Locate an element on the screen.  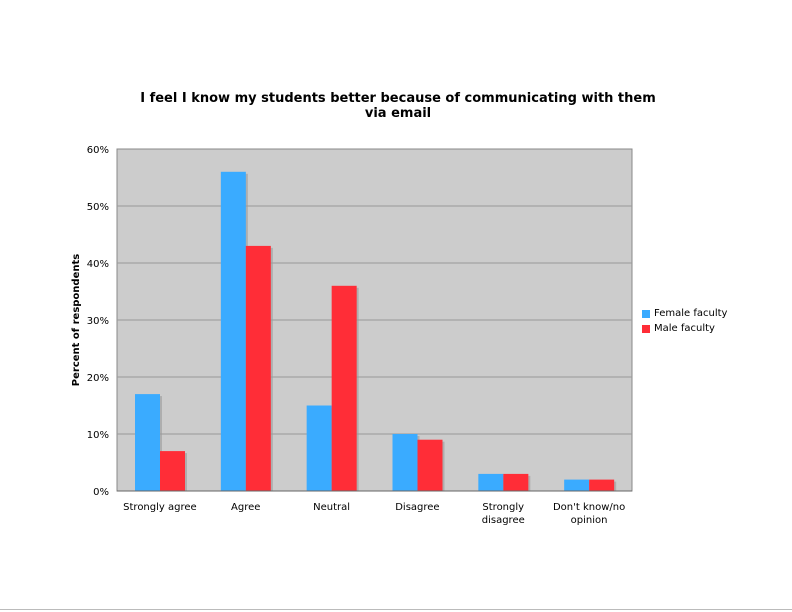
y-tick-label: 30% is located at coordinates (98, 321).